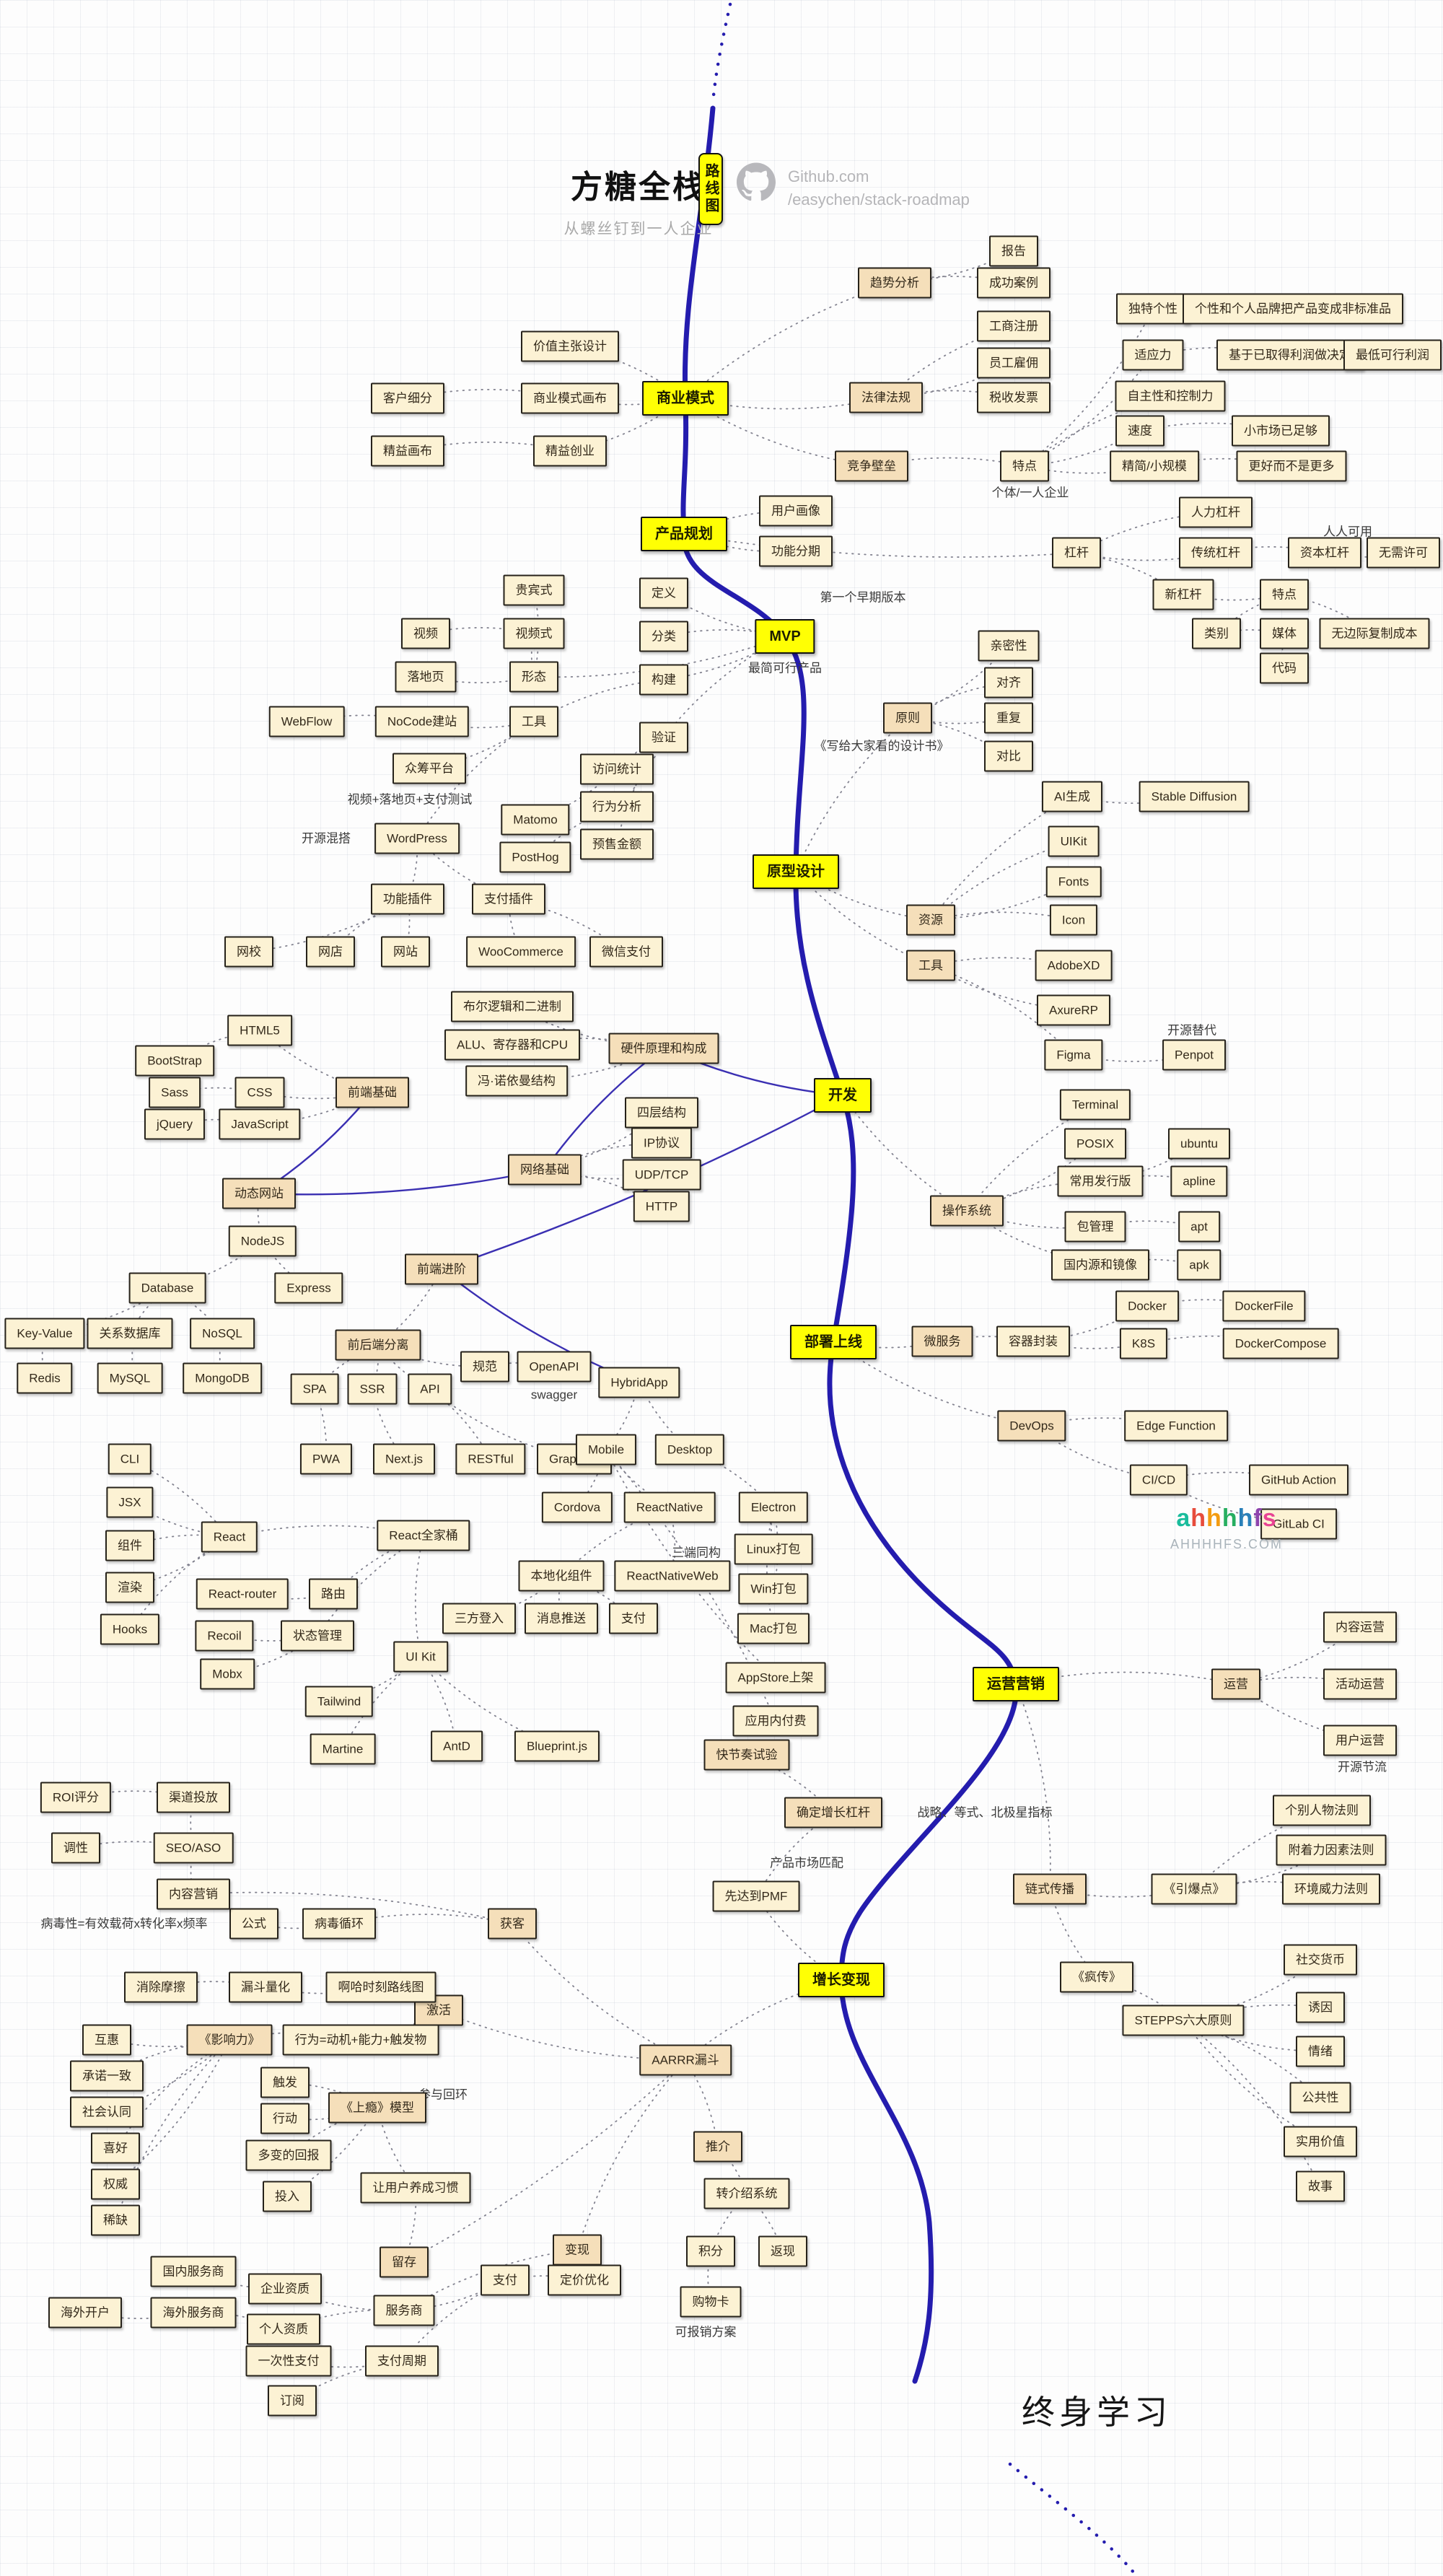 Image resolution: width=1443 pixels, height=2576 pixels. What do you see at coordinates (1014, 283) in the screenshot?
I see `mindmap-node: 成功案例` at bounding box center [1014, 283].